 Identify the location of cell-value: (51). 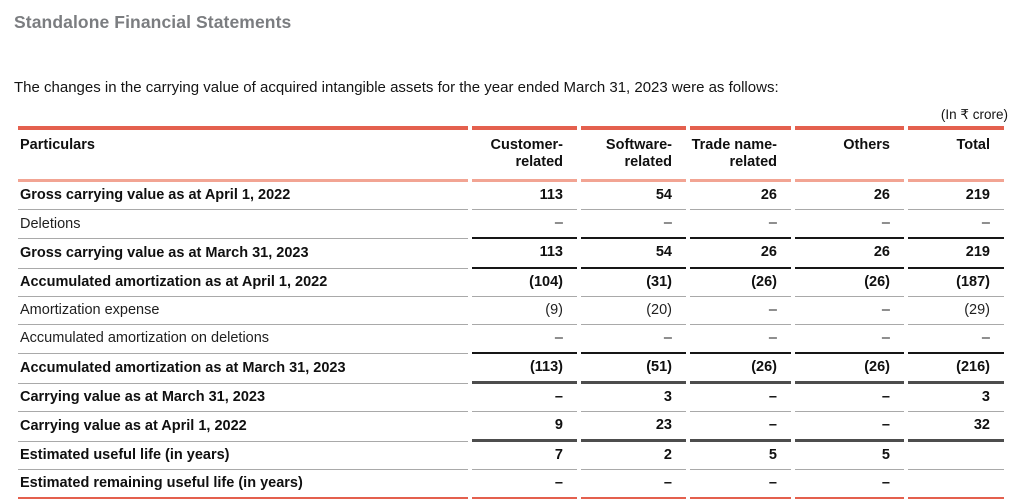
(633, 369).